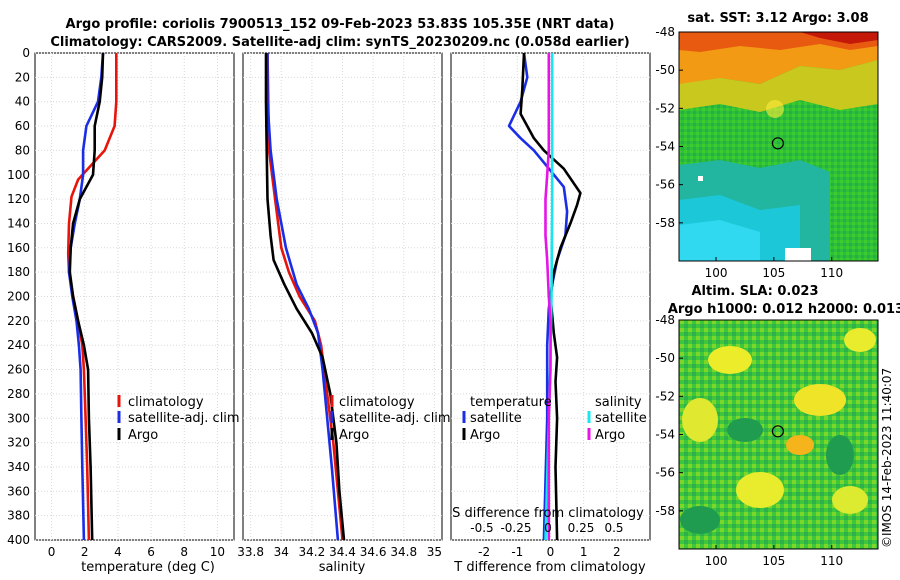  What do you see at coordinates (18, 443) in the screenshot?
I see `depth-tick-label: 320` at bounding box center [18, 443].